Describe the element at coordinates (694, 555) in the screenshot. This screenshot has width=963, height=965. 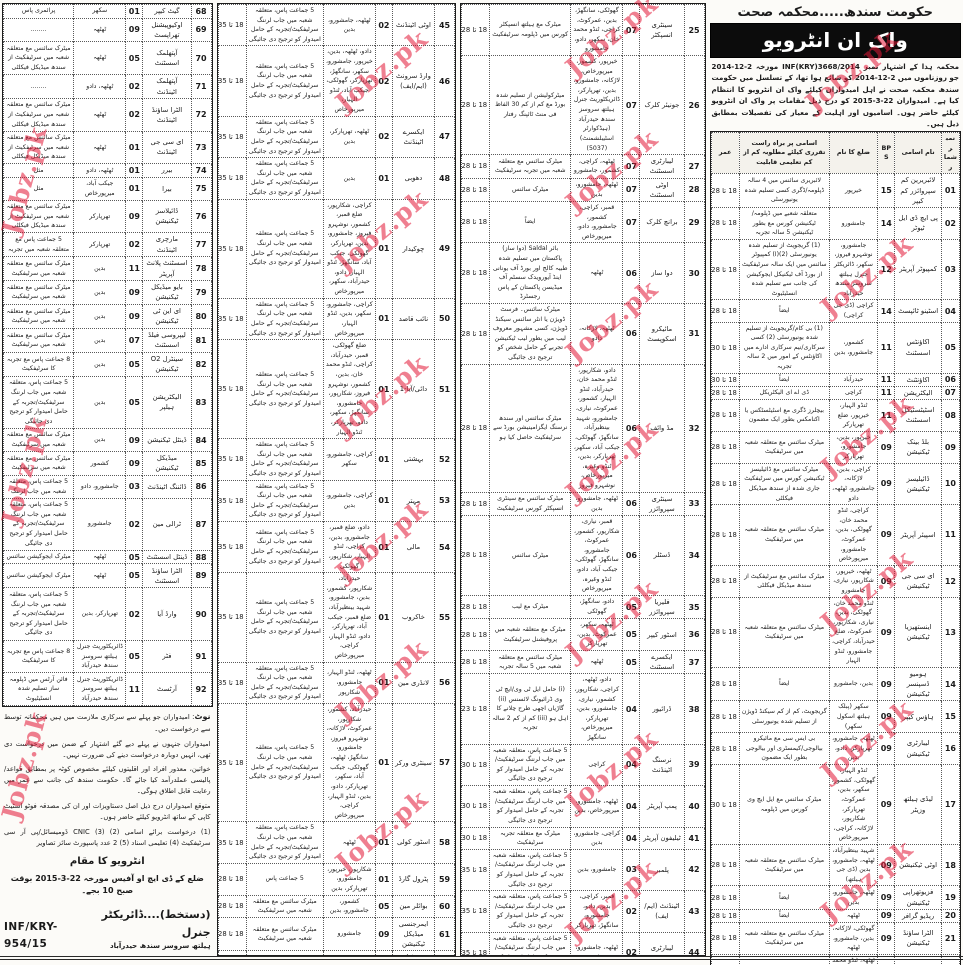
I see `cell-n: 34` at that location.